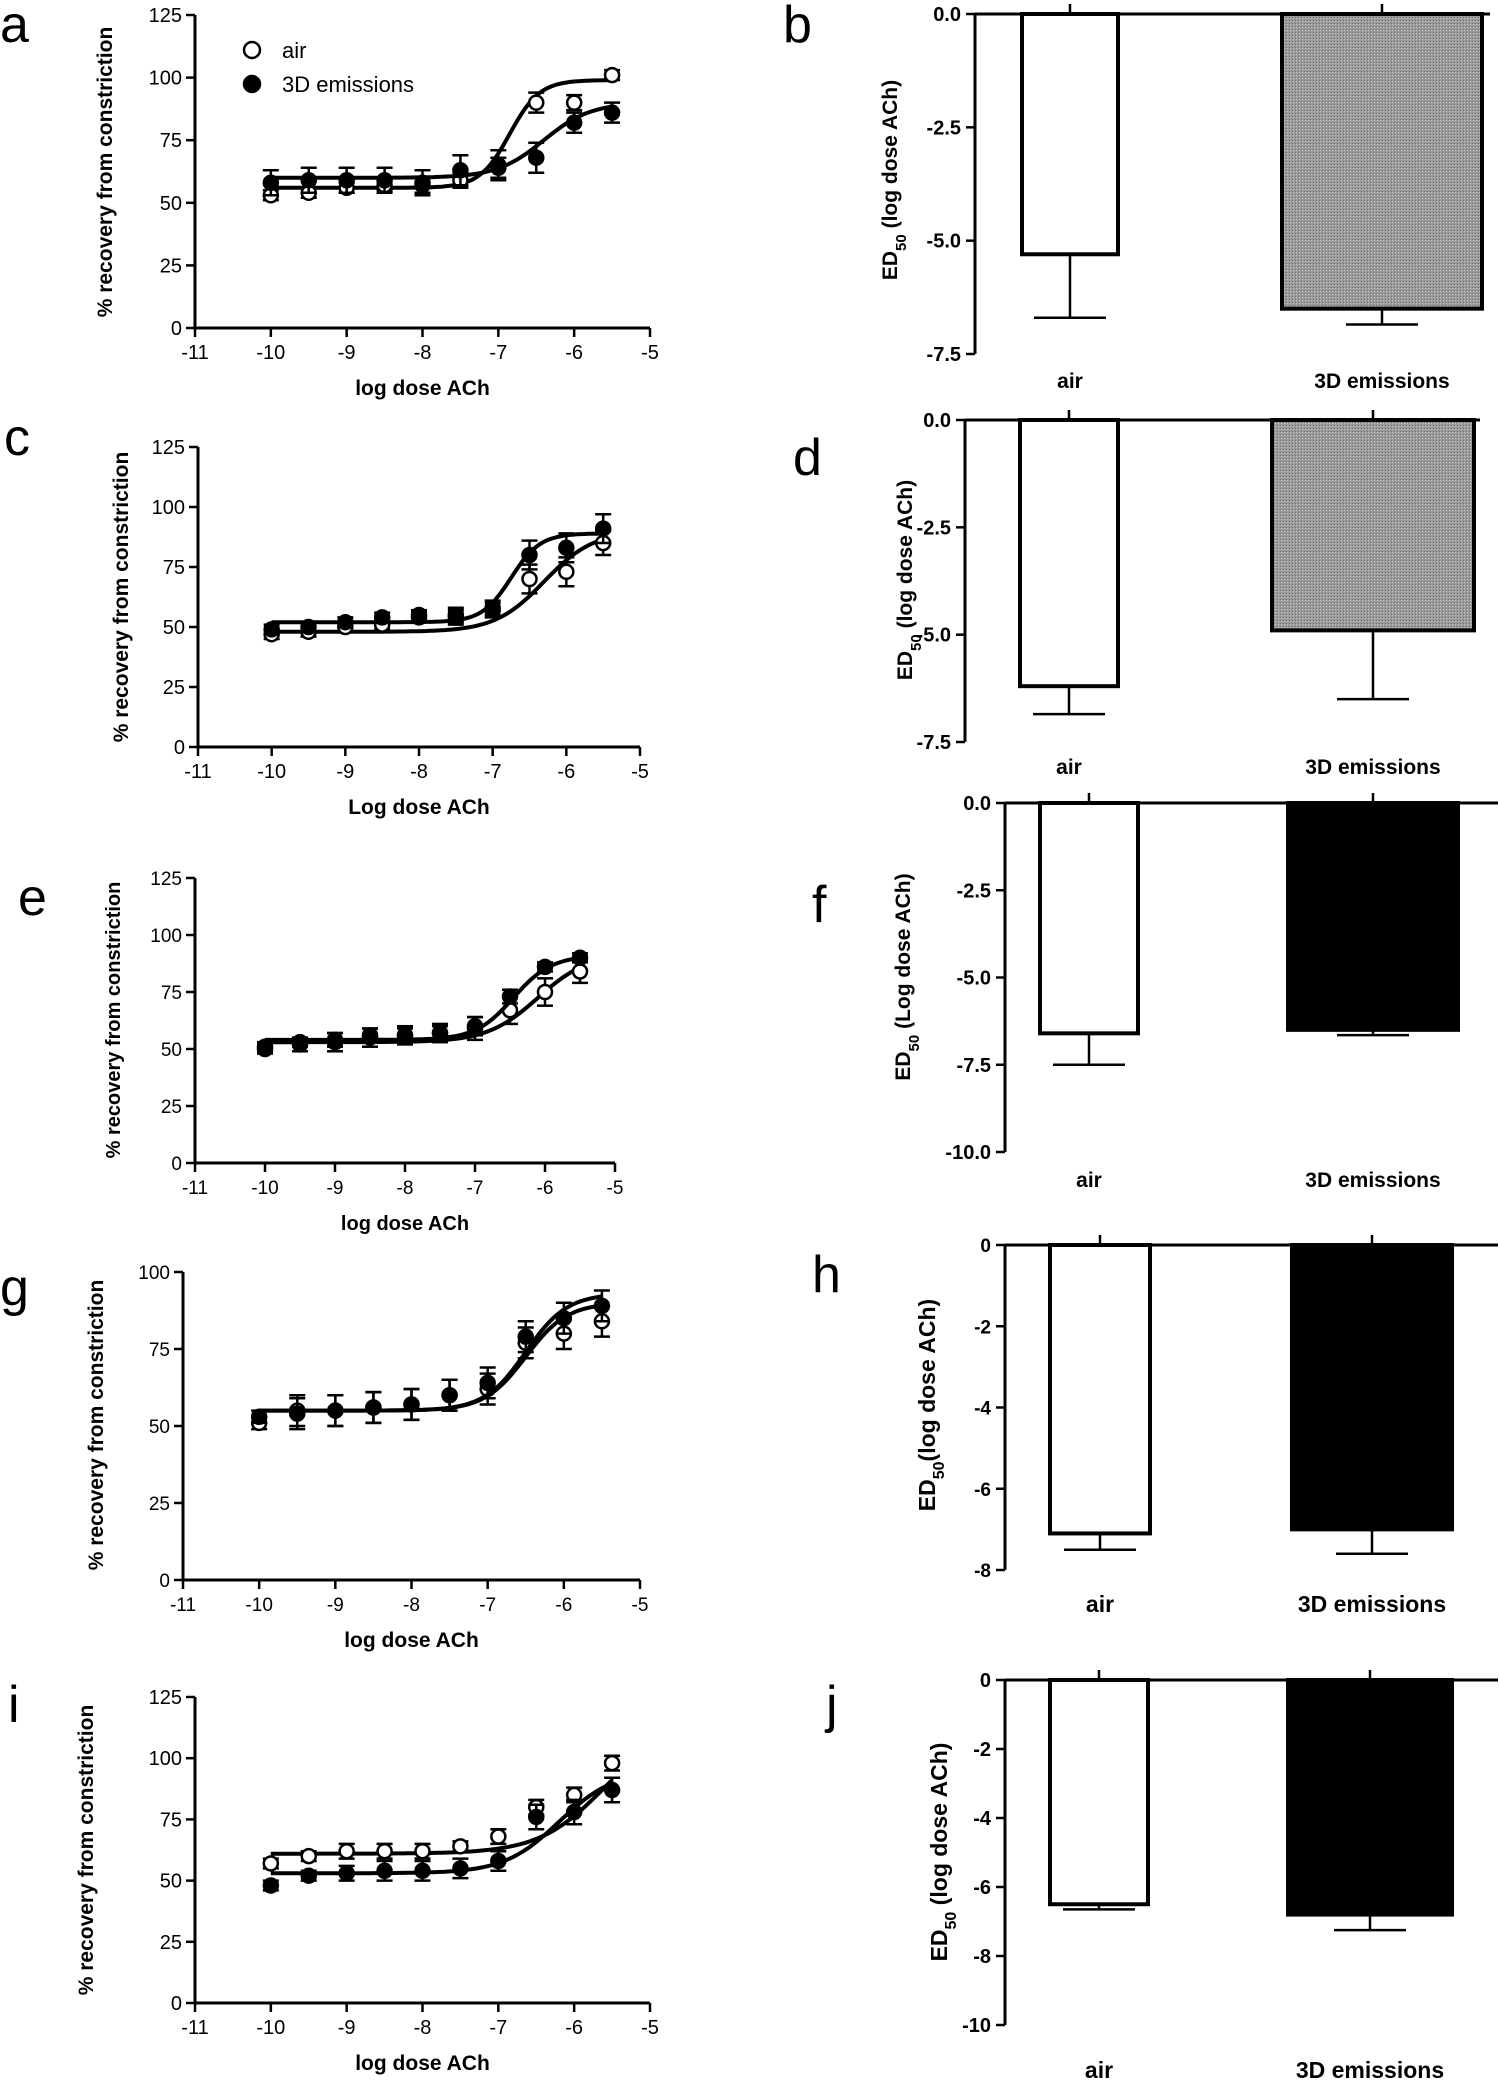 This screenshot has width=1499, height=2083. What do you see at coordinates (14, 1705) in the screenshot?
I see `panel-letter-i: i` at bounding box center [14, 1705].